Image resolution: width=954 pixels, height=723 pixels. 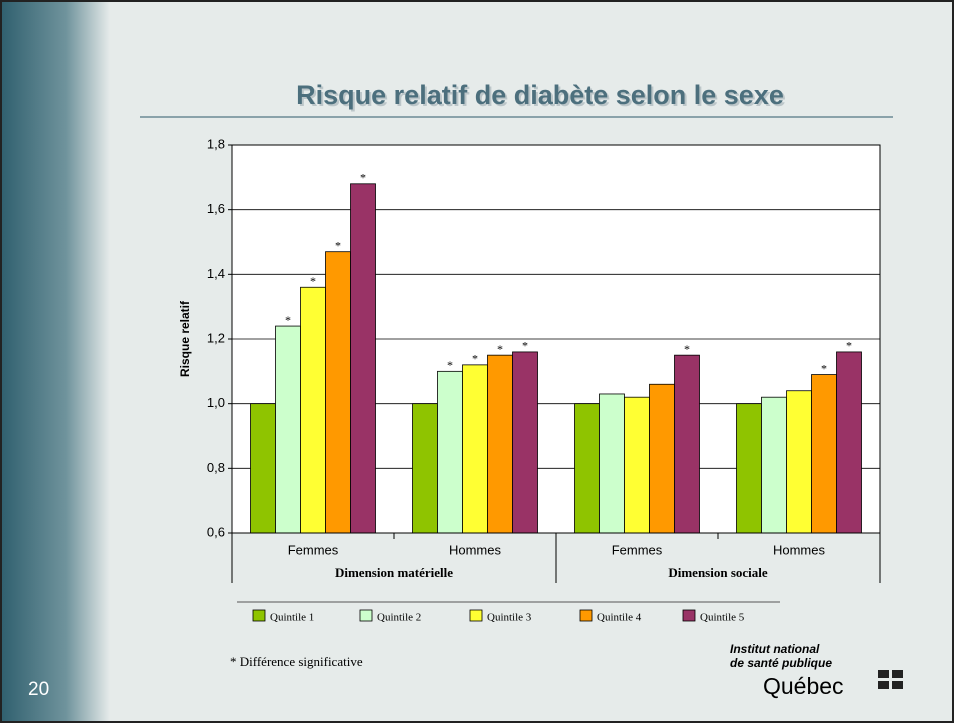 I want to click on y-axis-label: Risque relatif, so click(x=185, y=338).